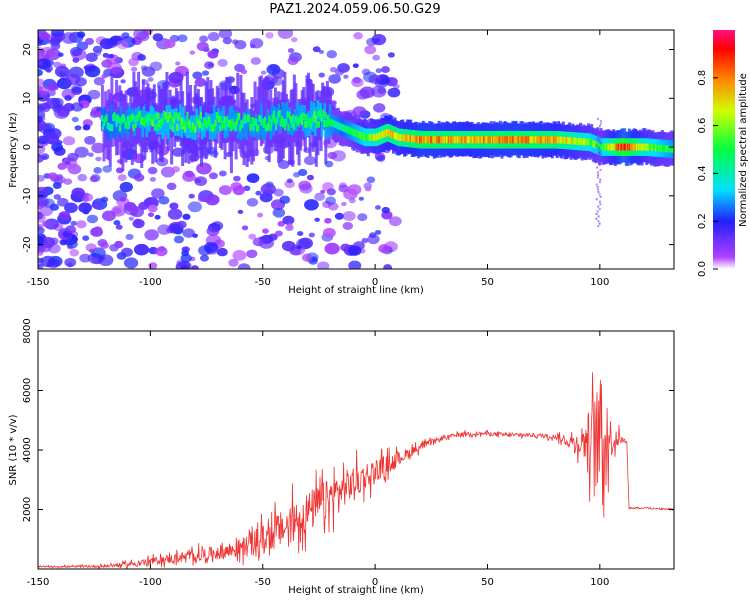  Describe the element at coordinates (150, 282) in the screenshot. I see `x-tick-label: -100` at that location.